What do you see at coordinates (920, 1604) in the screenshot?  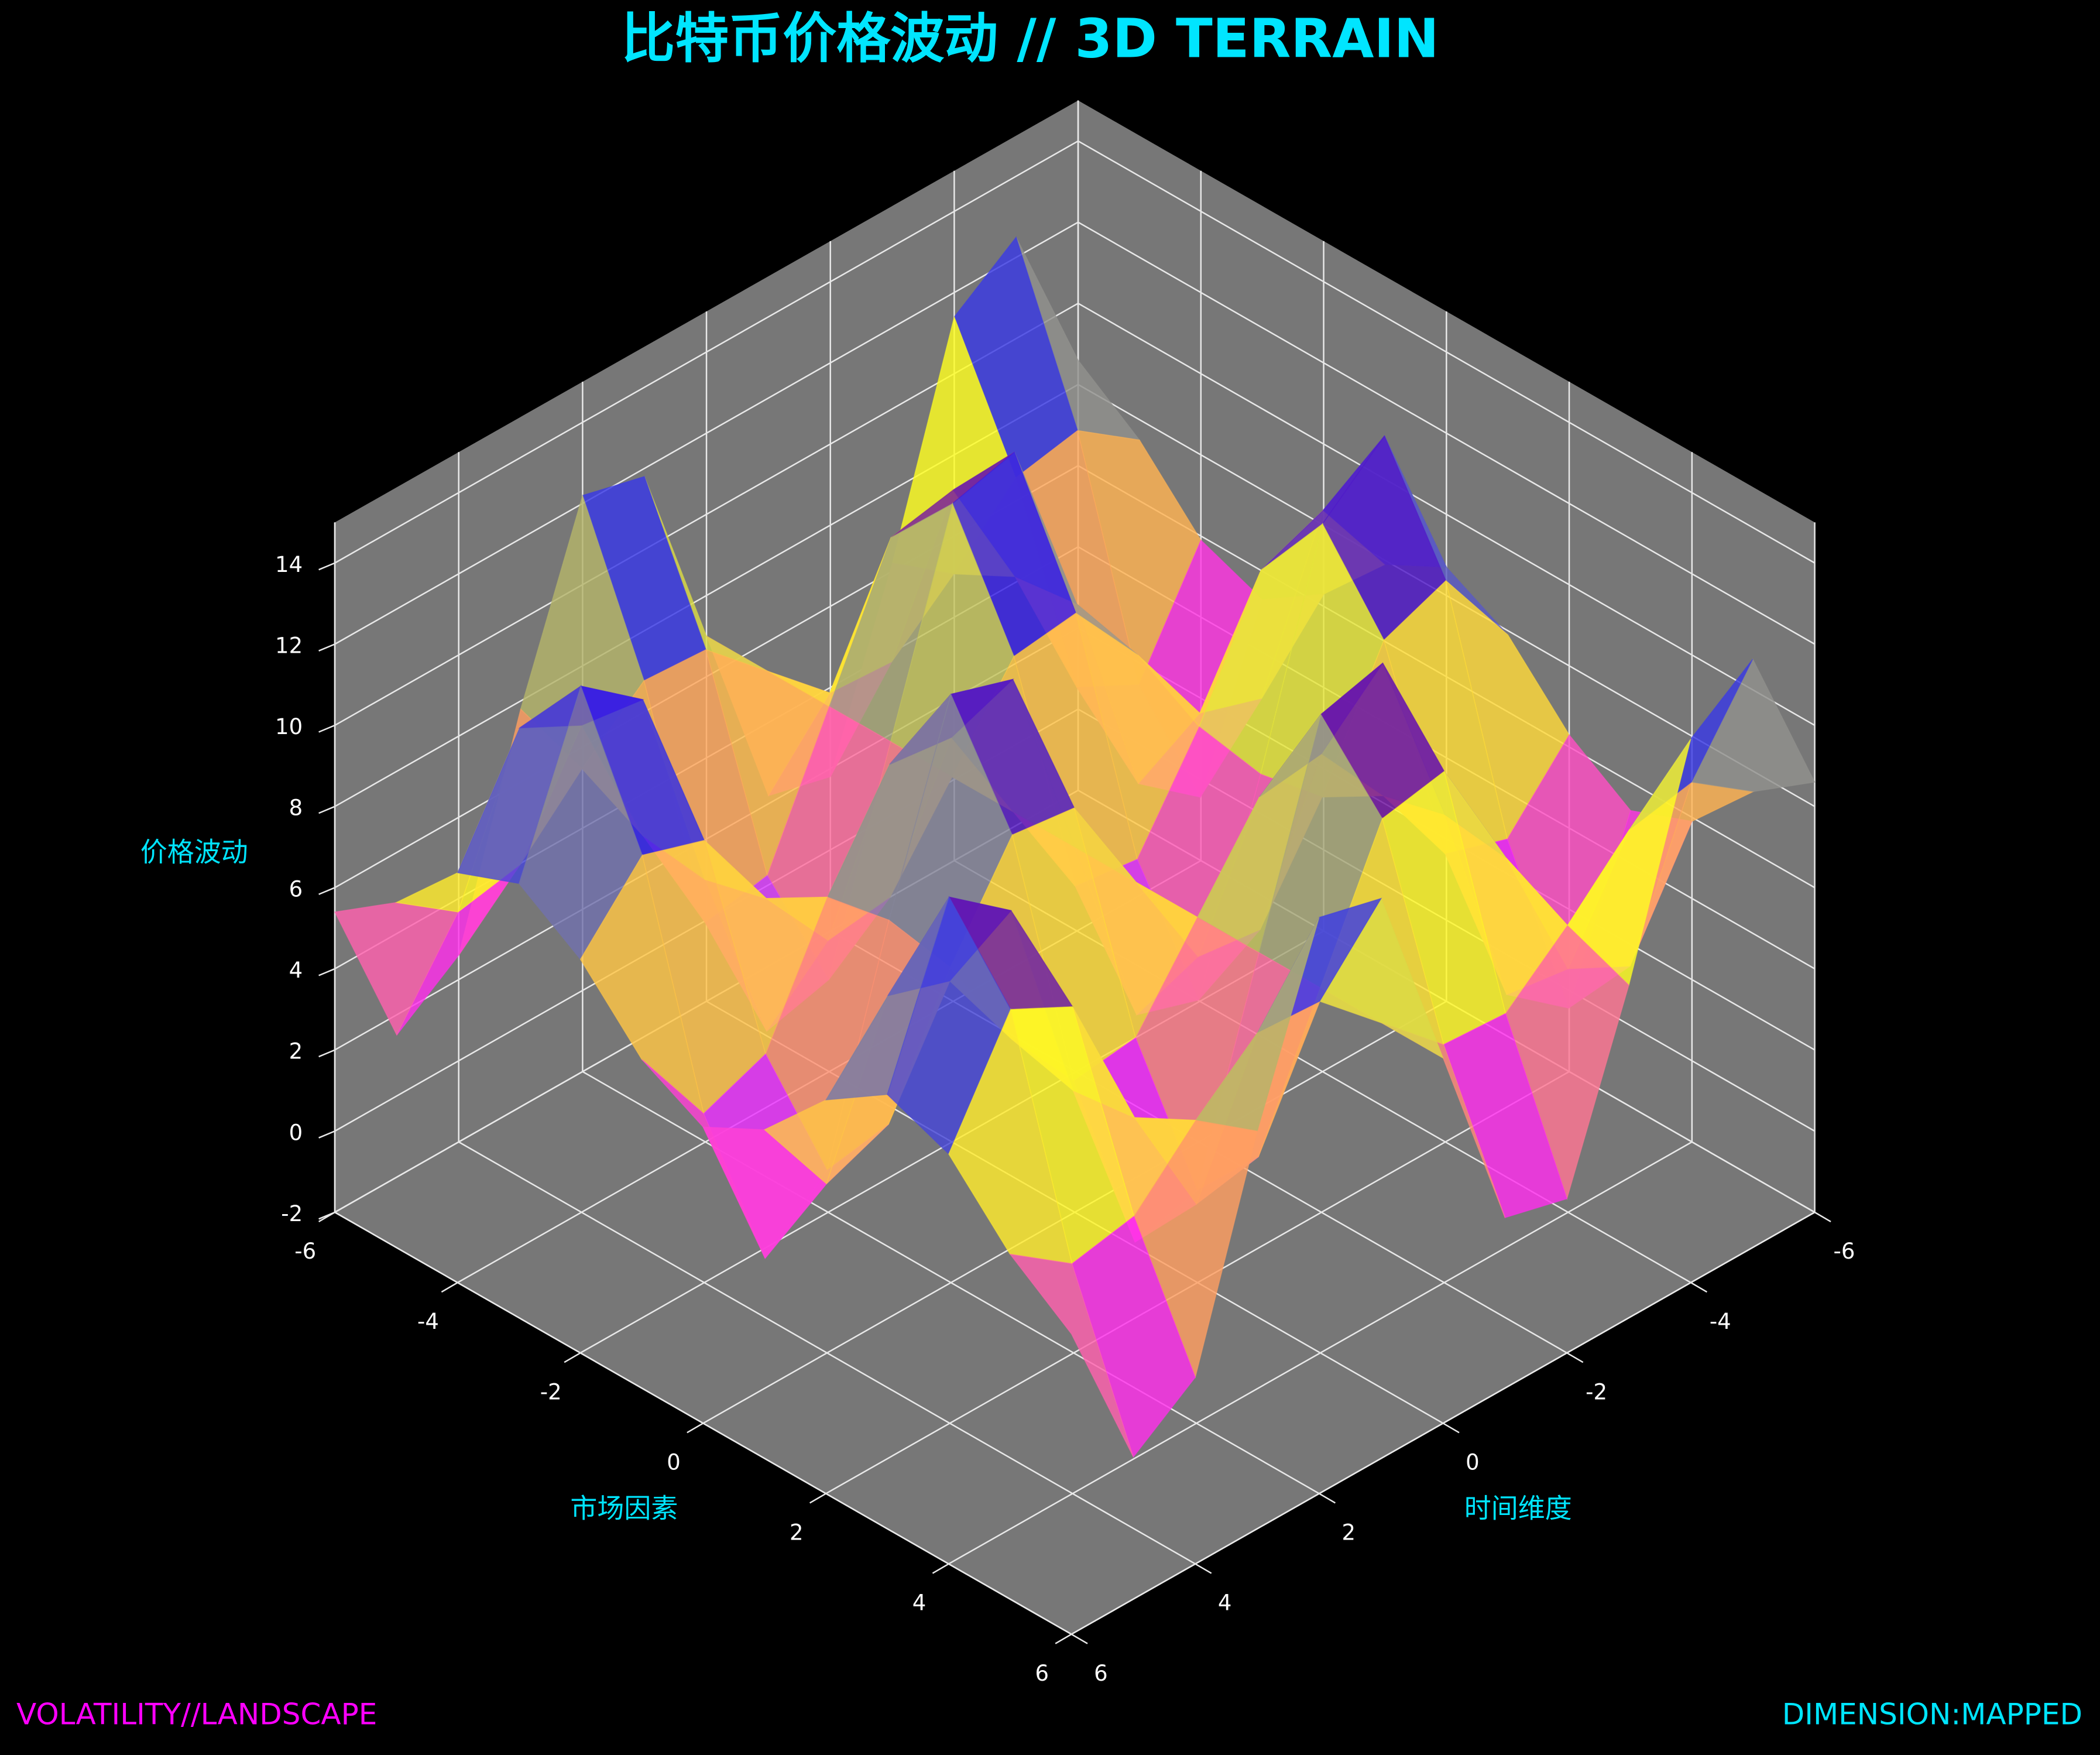 I see `y-tick-label: 4` at bounding box center [920, 1604].